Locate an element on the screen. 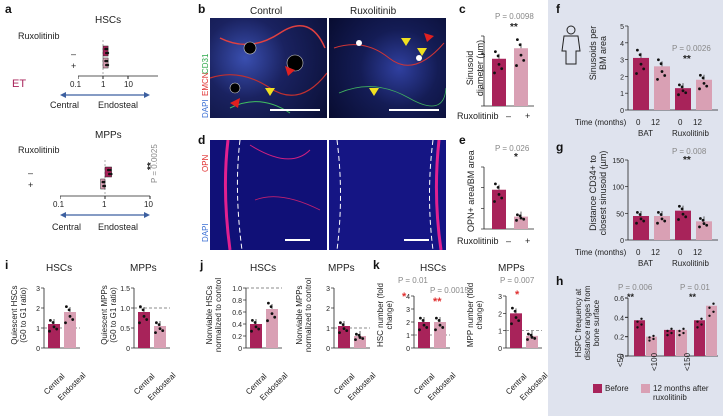 This screenshot has width=723, height=416. panel-f-t0-b: 0 is located at coordinates (680, 122).